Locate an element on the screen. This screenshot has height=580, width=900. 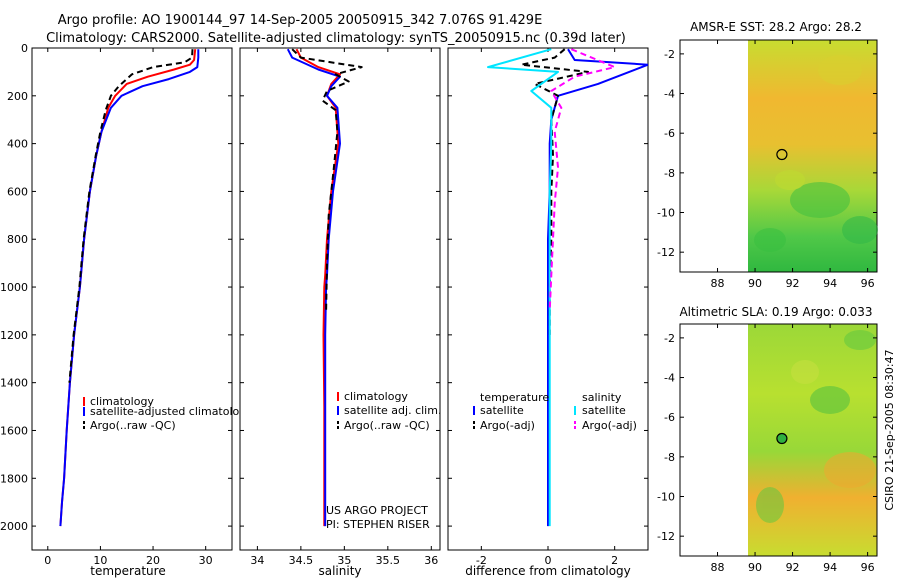
amsre_sst-ytick-label: -6 is located at coordinates (669, 133).